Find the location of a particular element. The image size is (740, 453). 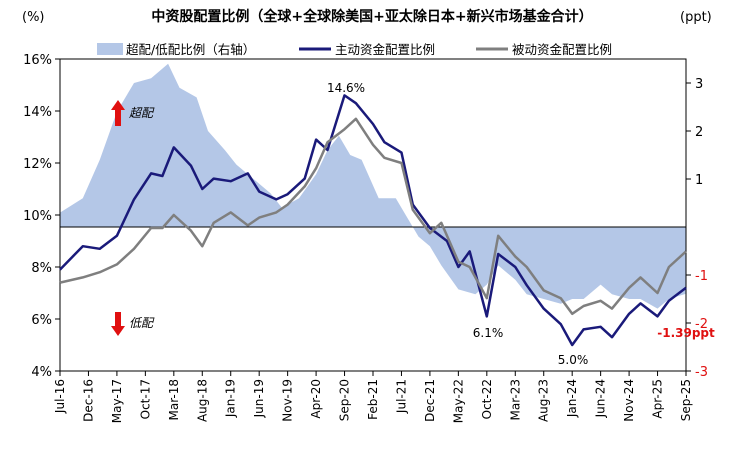

left-axis-tick-label: 16% is located at coordinates (37, 60).